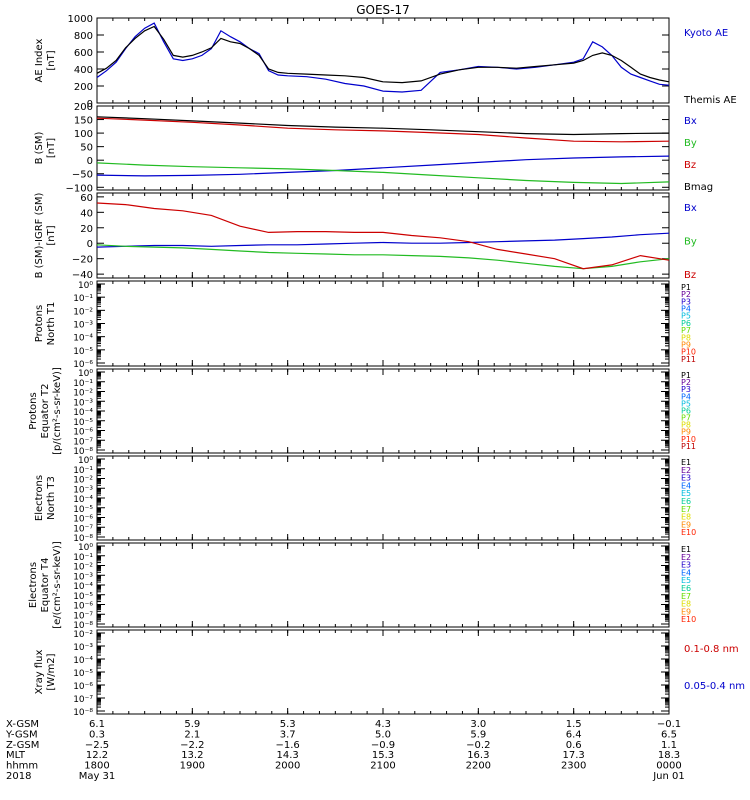  What do you see at coordinates (669, 724) in the screenshot?
I see `x-axis-cell: −0.1` at bounding box center [669, 724].